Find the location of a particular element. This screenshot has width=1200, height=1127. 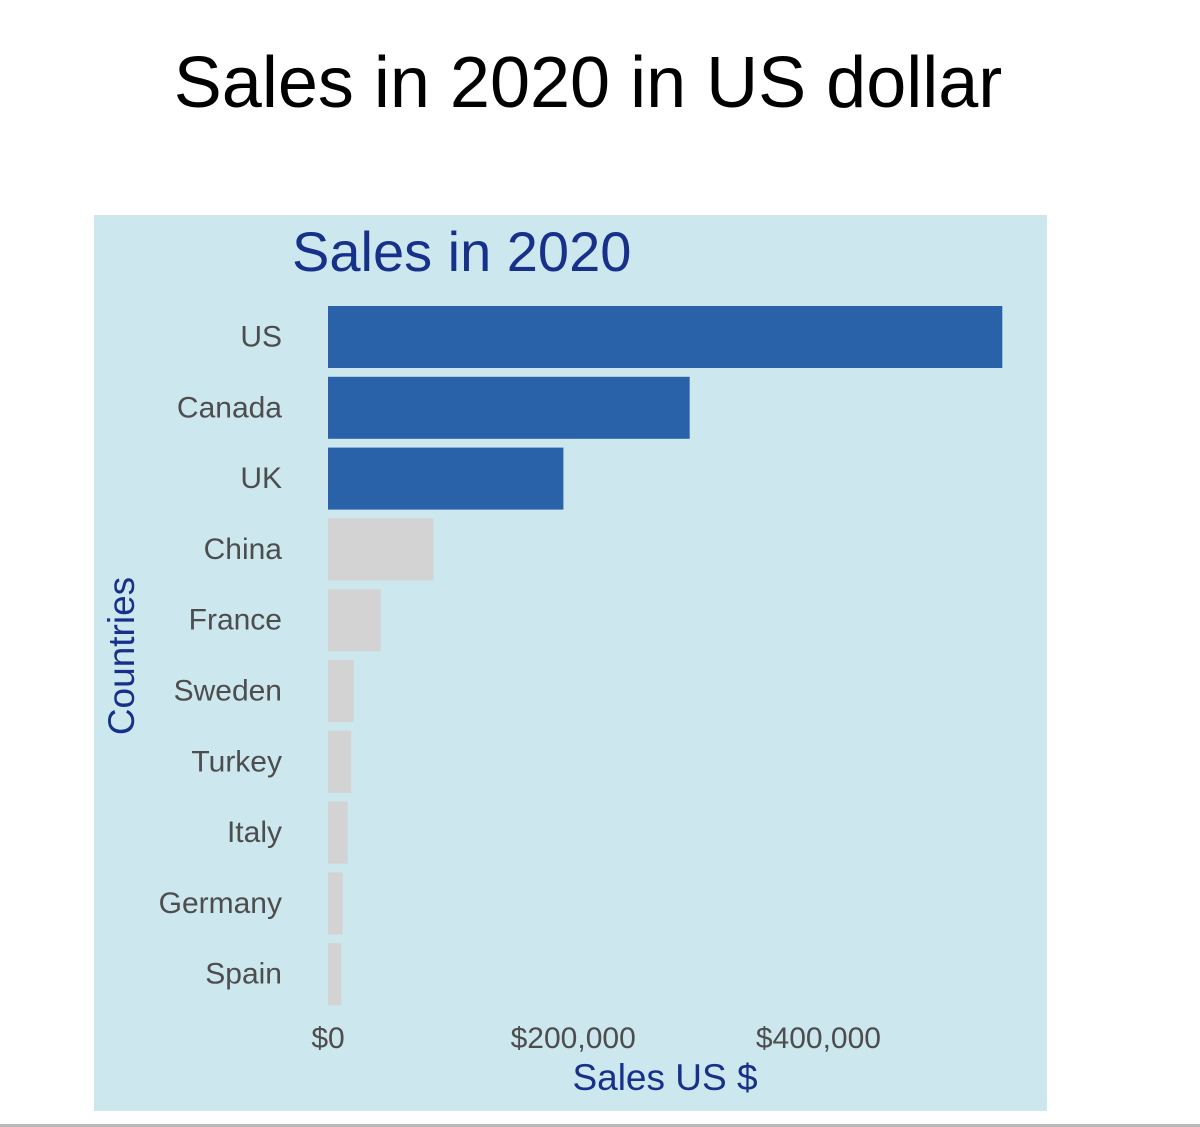

bar-france is located at coordinates (354, 620).